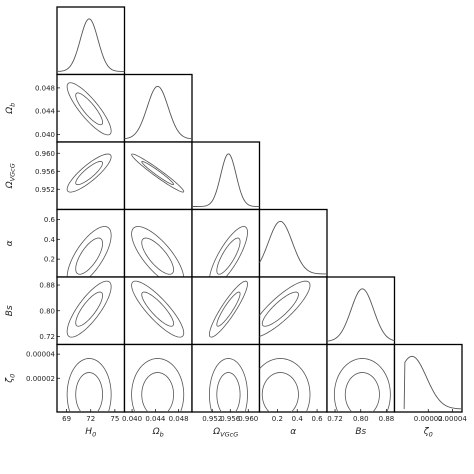  I want to click on axis-label-text: H, so click(88, 432).